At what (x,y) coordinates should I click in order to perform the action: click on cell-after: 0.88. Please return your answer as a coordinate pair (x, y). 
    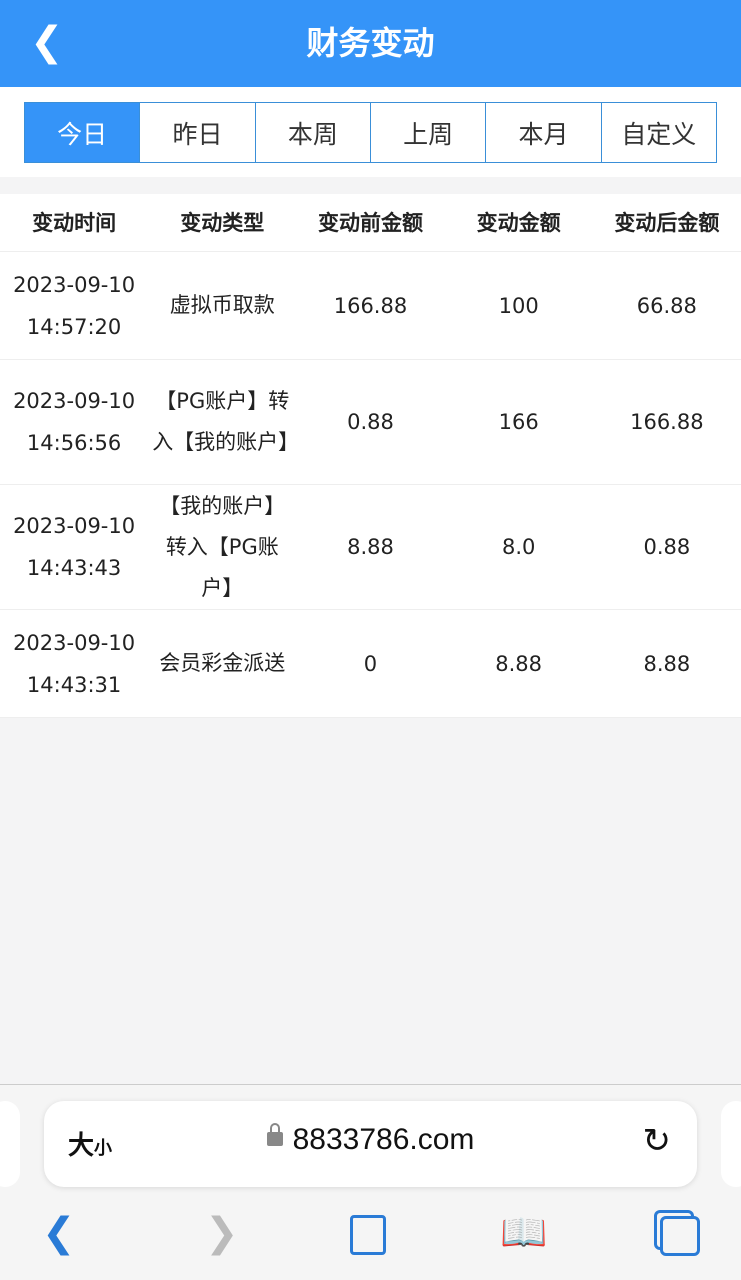
    Looking at the image, I should click on (667, 547).